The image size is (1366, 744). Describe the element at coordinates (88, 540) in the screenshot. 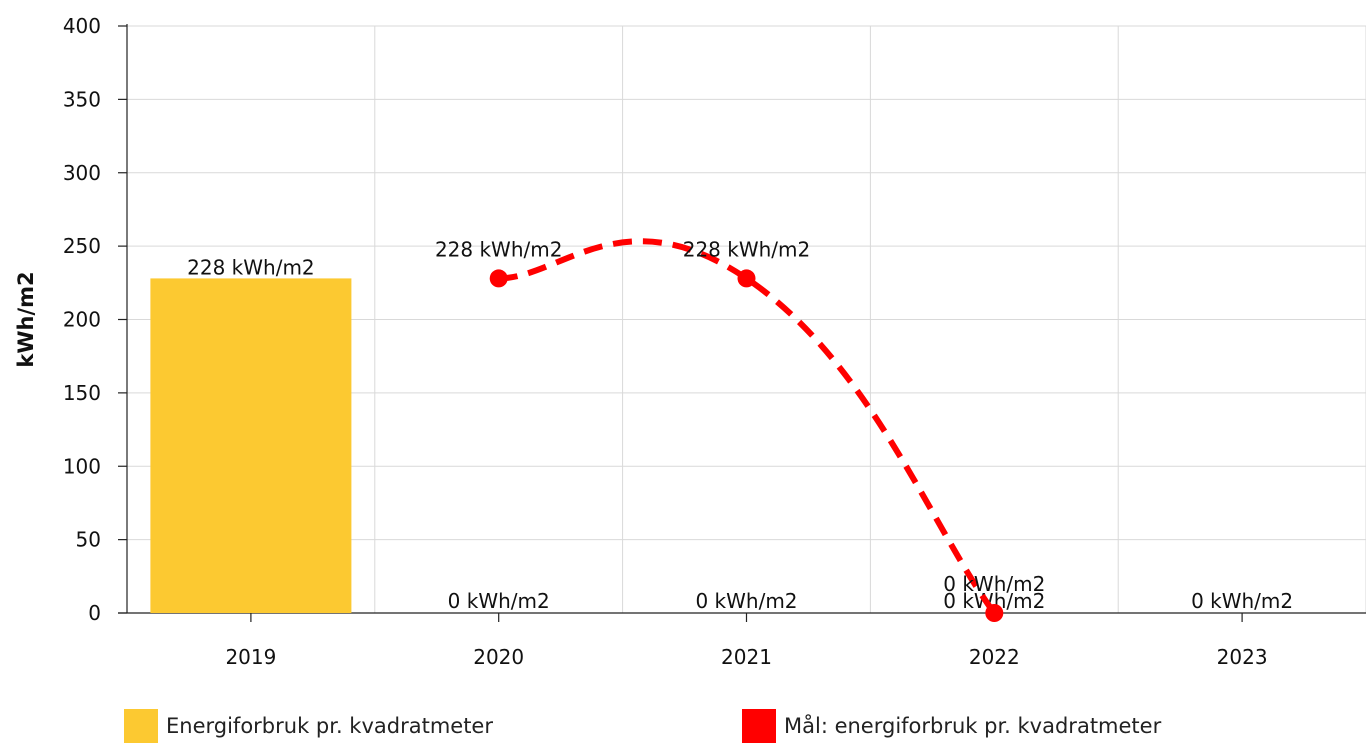

I see `y-tick-label: 50` at that location.